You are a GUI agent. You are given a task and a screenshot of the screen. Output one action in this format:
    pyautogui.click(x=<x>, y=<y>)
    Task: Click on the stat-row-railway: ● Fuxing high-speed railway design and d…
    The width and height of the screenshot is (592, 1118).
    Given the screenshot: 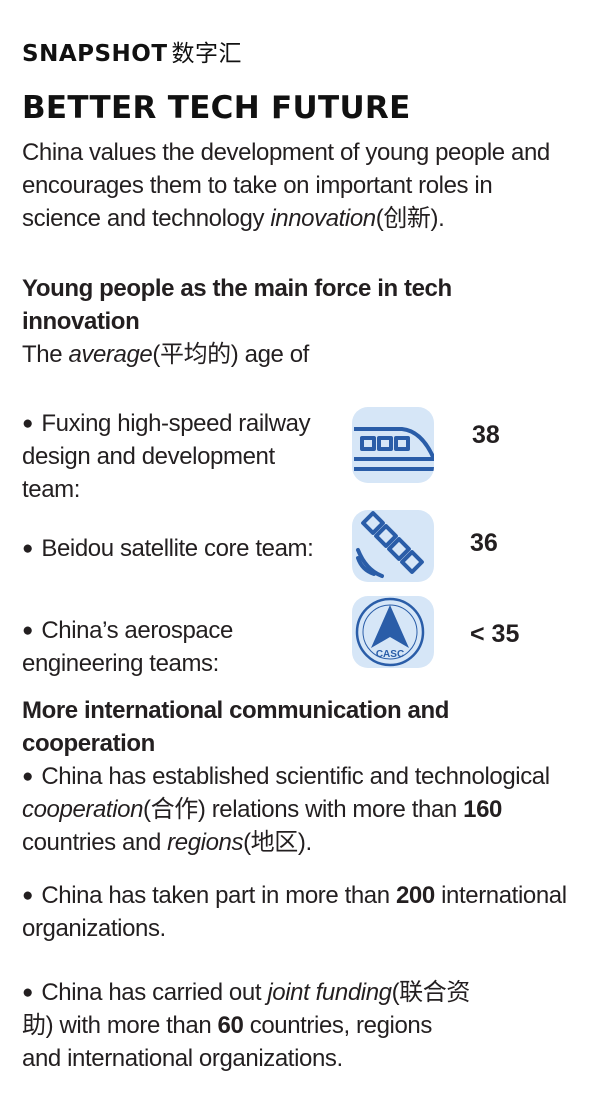 What is the action you would take?
    pyautogui.click(x=298, y=461)
    